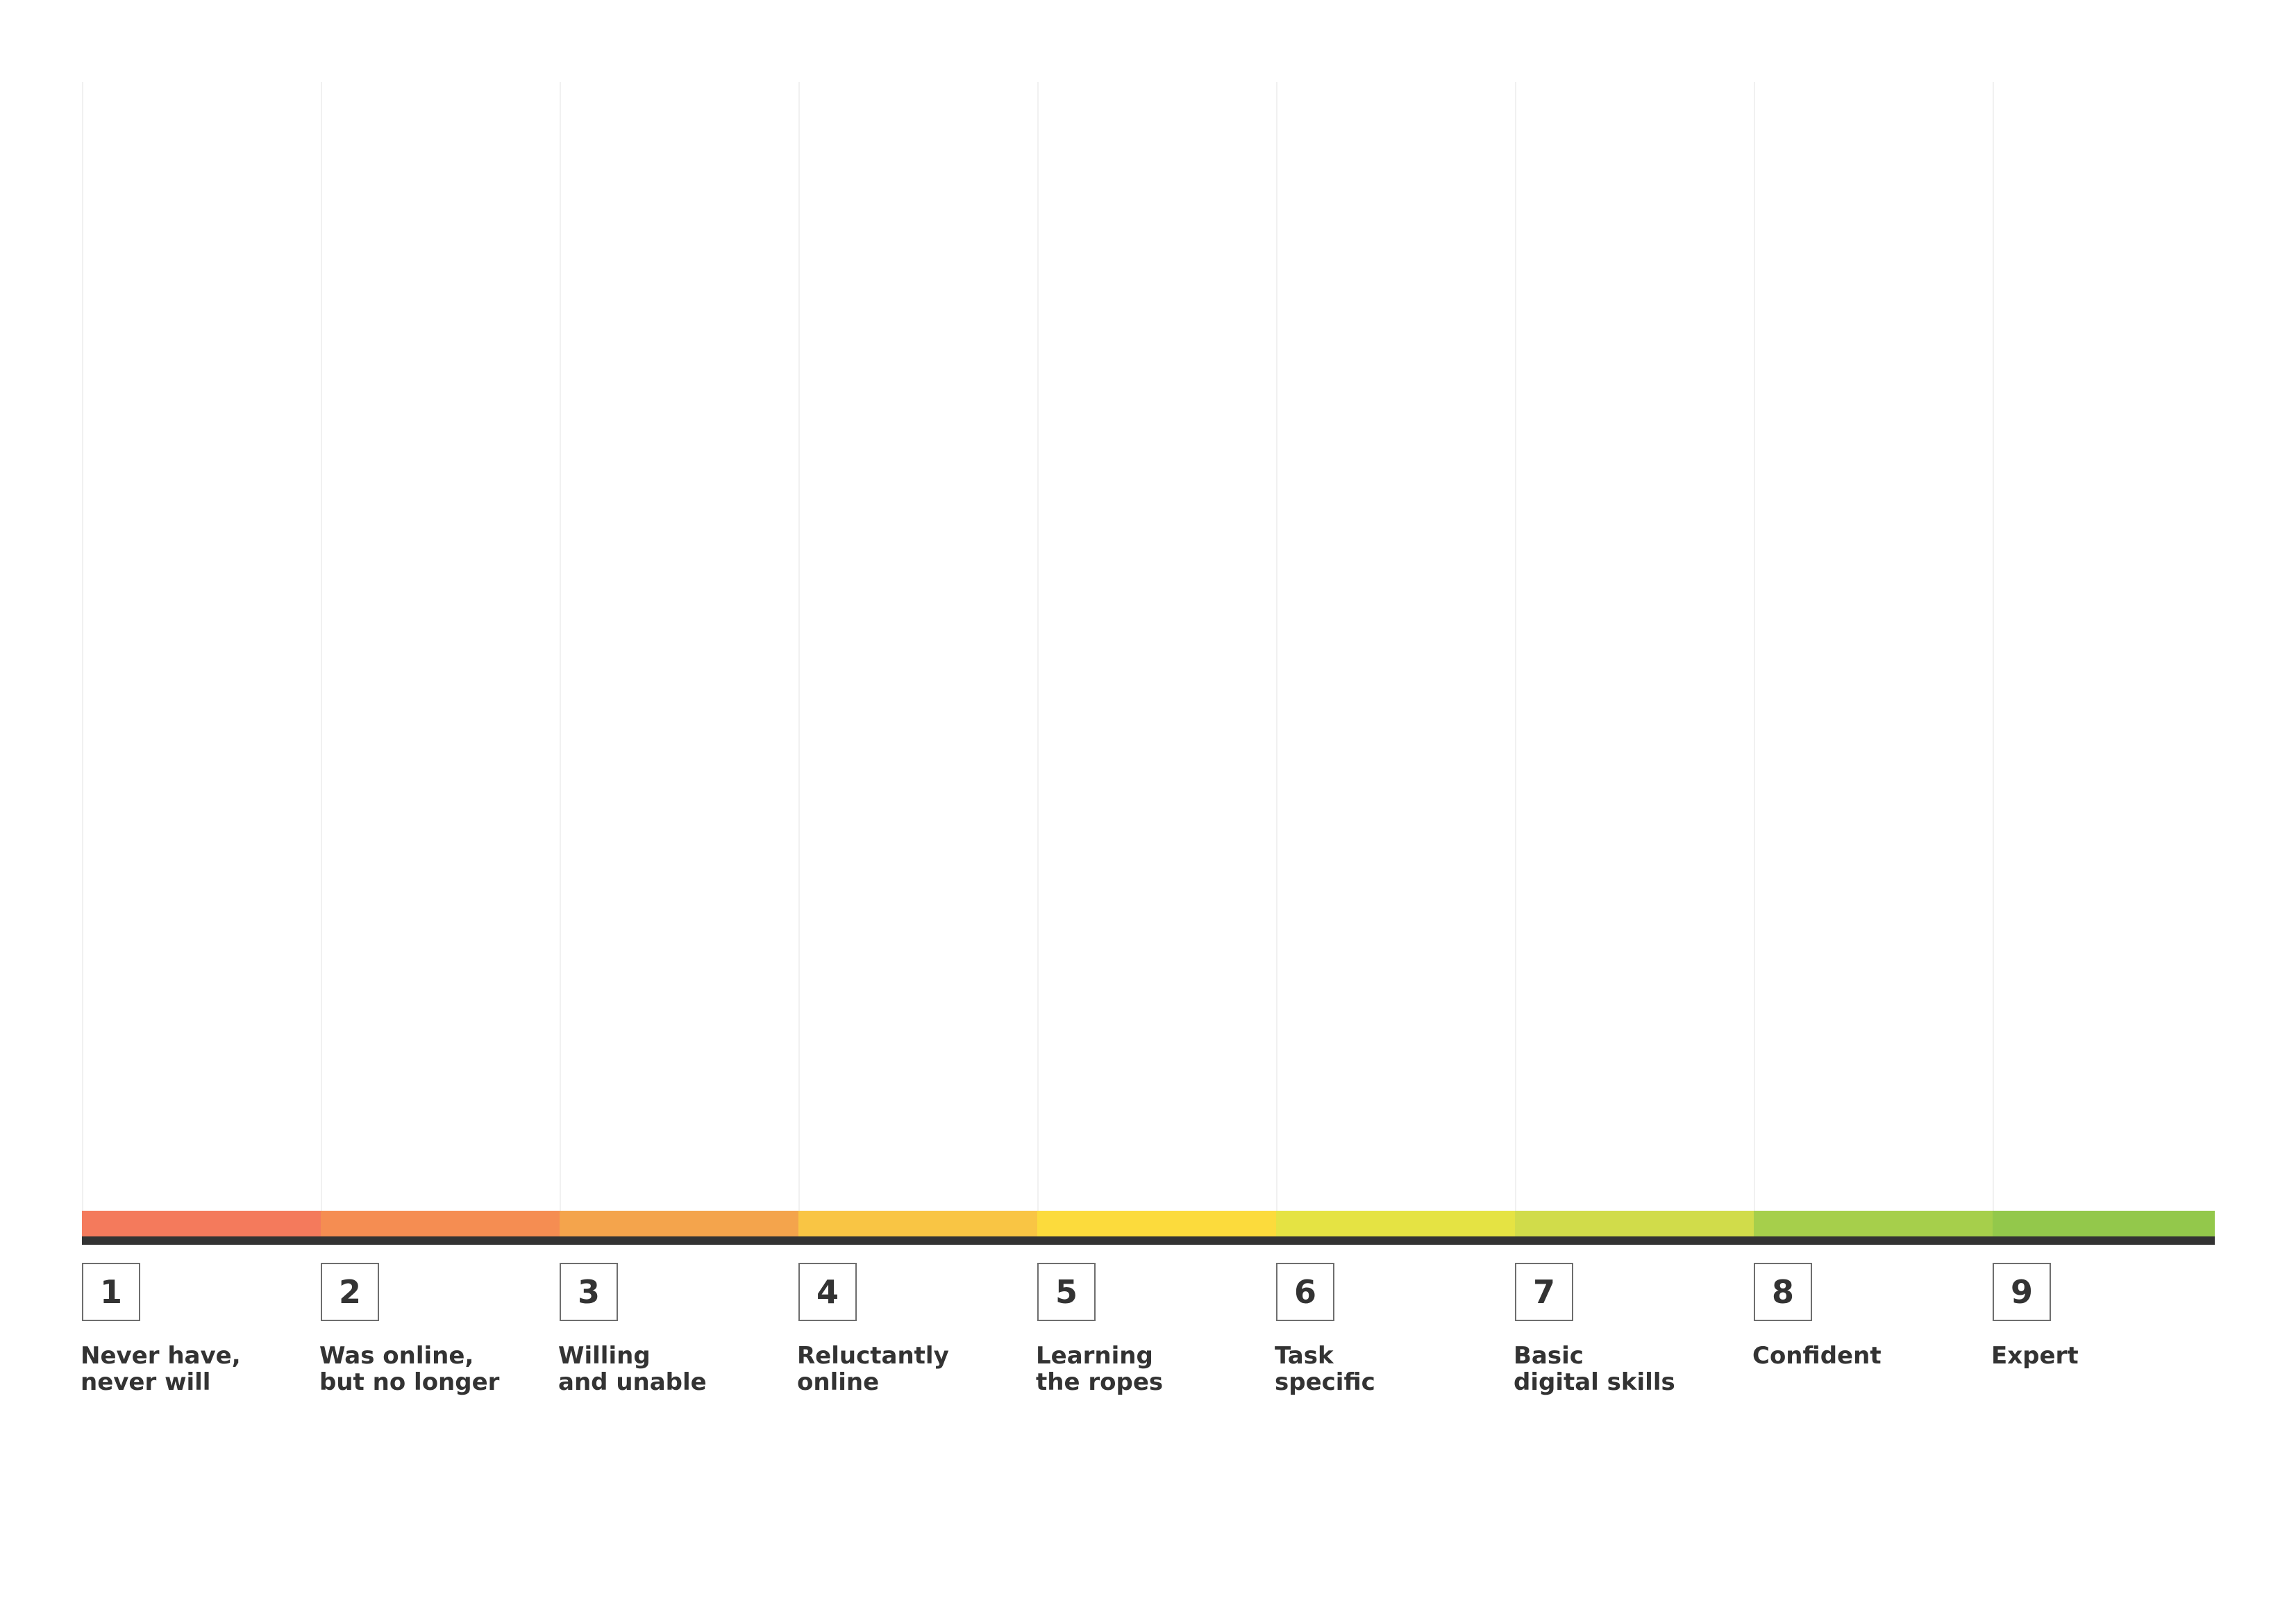 This screenshot has width=2296, height=1612. What do you see at coordinates (632, 1382) in the screenshot?
I see `step-label-3-line2: and unable` at bounding box center [632, 1382].